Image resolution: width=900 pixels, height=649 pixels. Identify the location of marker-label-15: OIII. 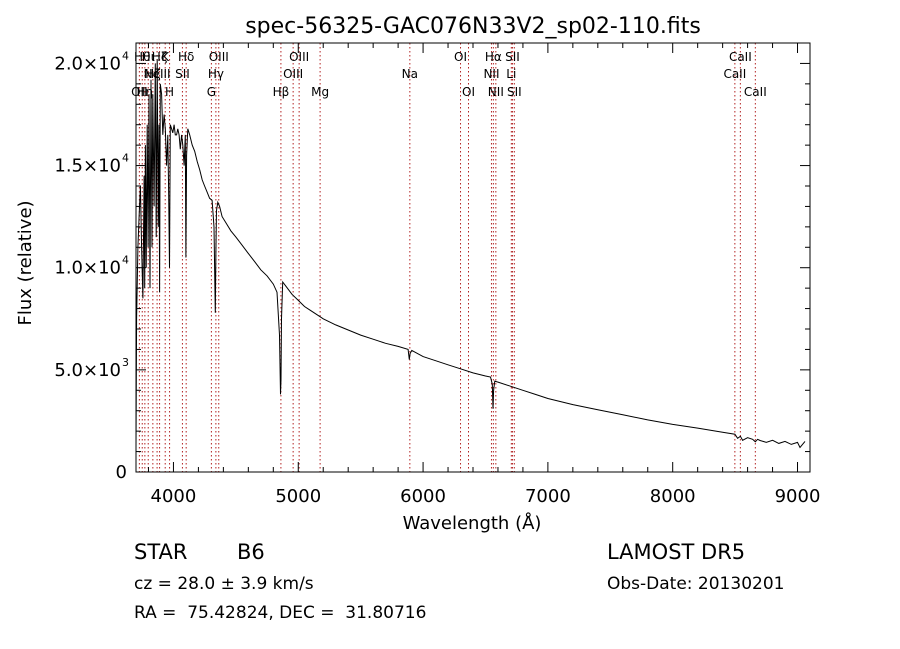
(293, 74).